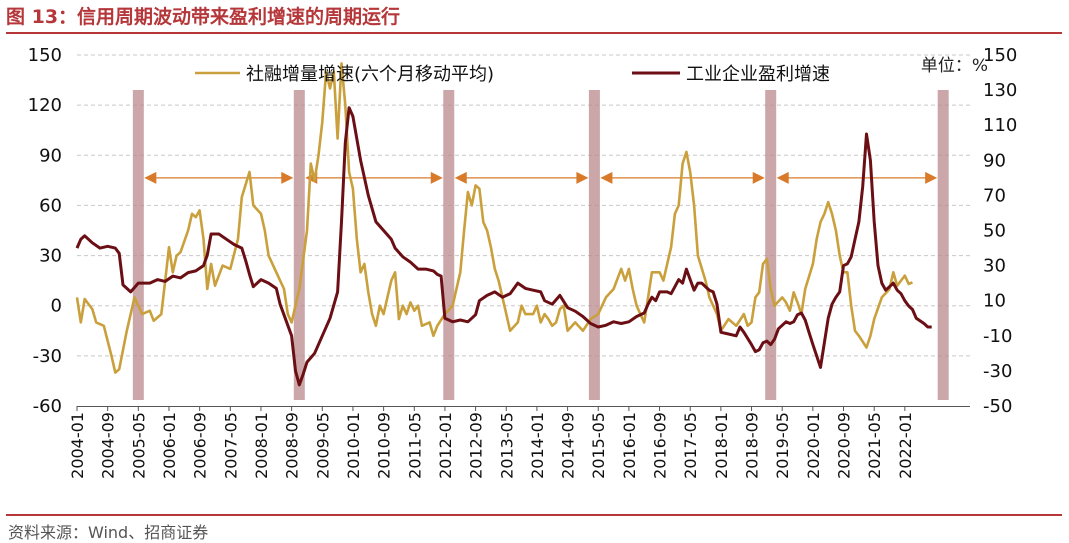  Describe the element at coordinates (994, 231) in the screenshot. I see `right-tick-label: 50` at that location.